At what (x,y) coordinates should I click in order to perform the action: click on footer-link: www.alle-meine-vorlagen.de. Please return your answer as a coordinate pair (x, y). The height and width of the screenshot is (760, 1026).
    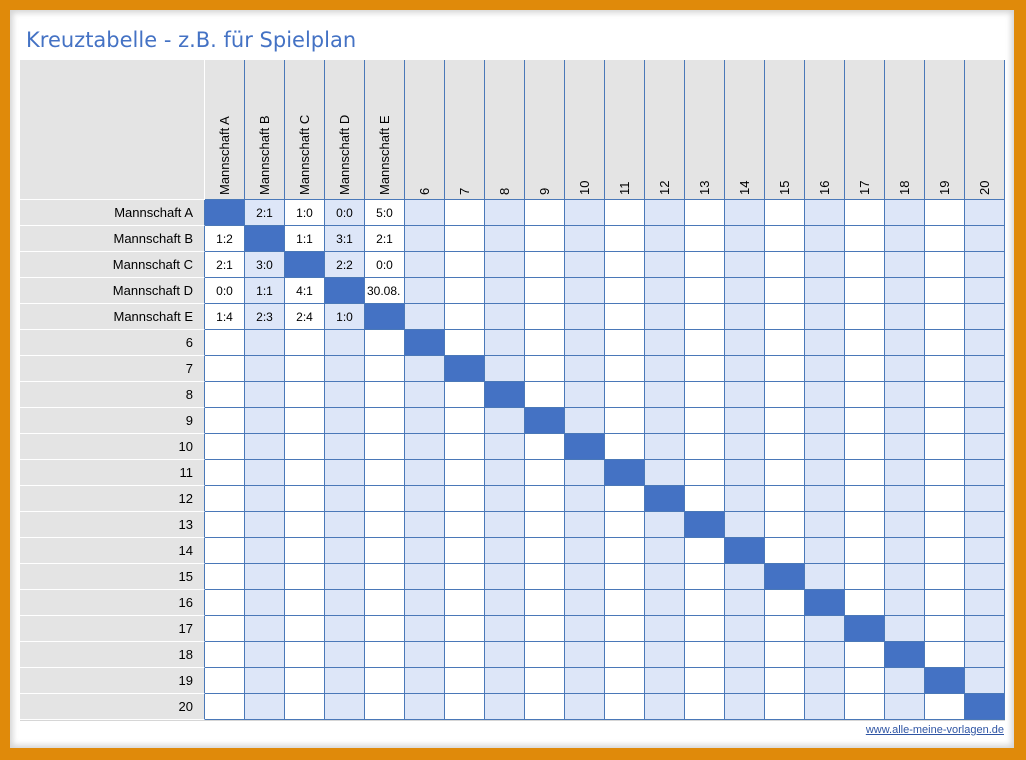
    Looking at the image, I should click on (934, 730).